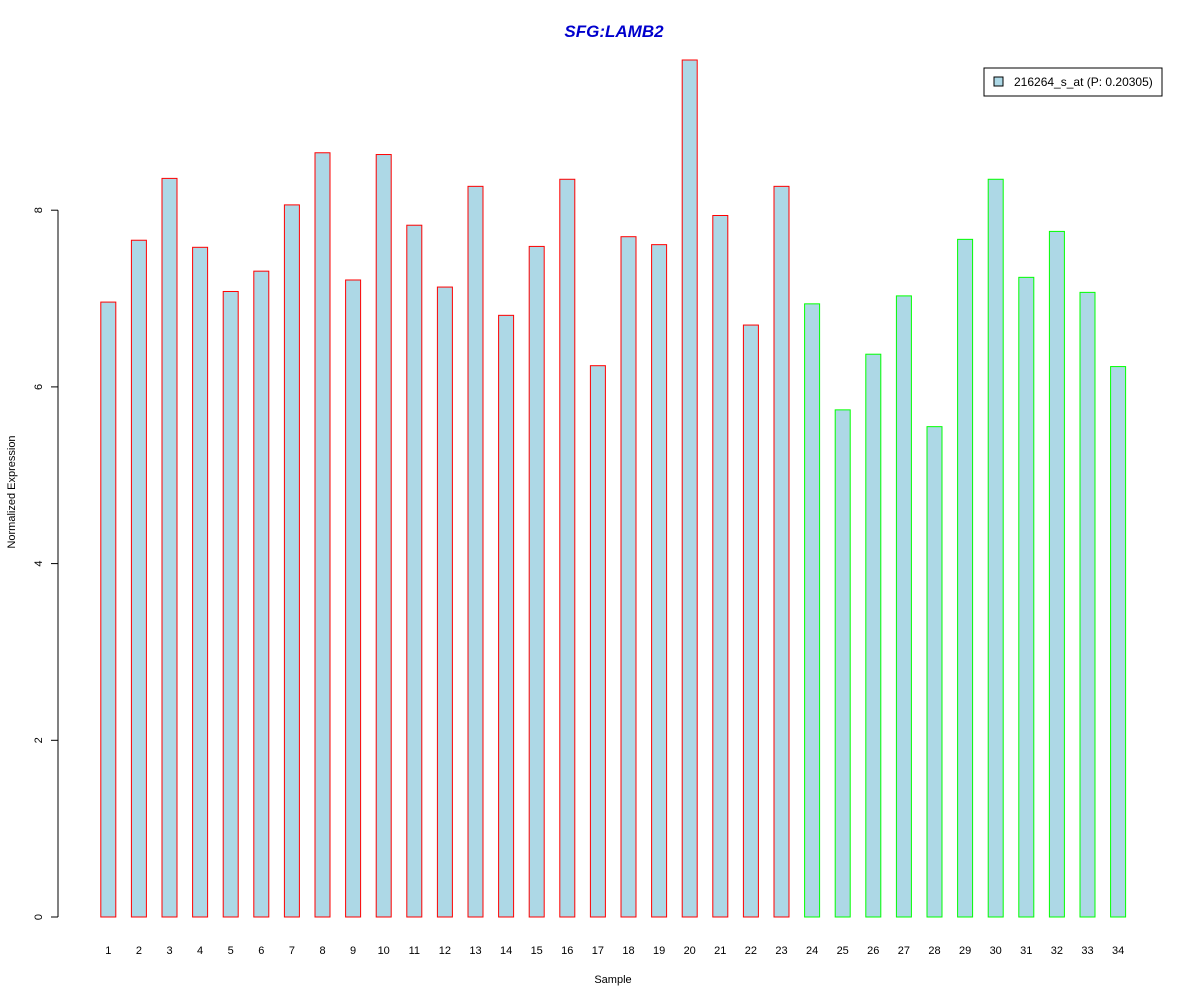 The width and height of the screenshot is (1200, 1000). Describe the element at coordinates (292, 951) in the screenshot. I see `x-tick-label: 7` at that location.